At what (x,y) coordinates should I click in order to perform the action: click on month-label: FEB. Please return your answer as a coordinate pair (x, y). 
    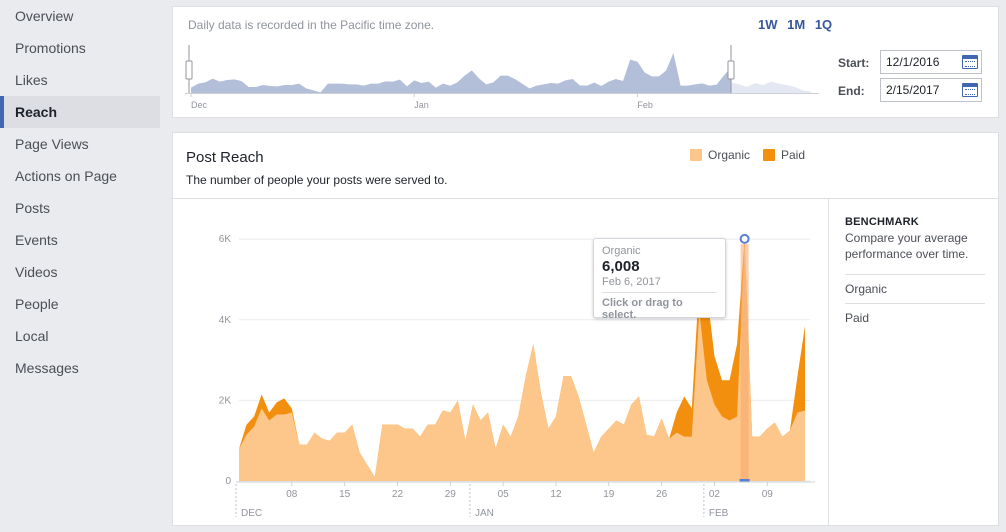
    Looking at the image, I should click on (719, 513).